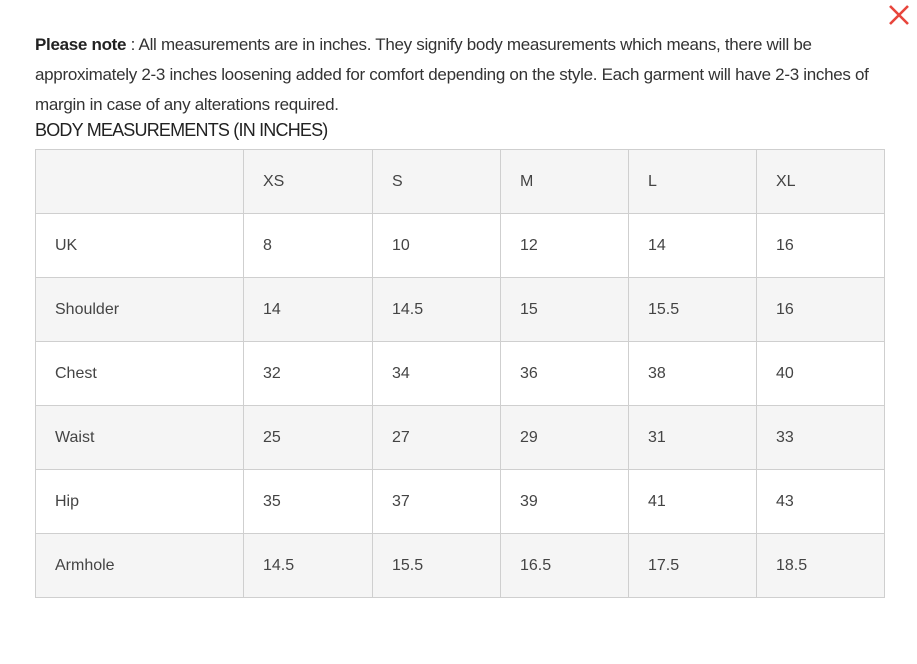  Describe the element at coordinates (564, 501) in the screenshot. I see `value-cell: 39` at that location.